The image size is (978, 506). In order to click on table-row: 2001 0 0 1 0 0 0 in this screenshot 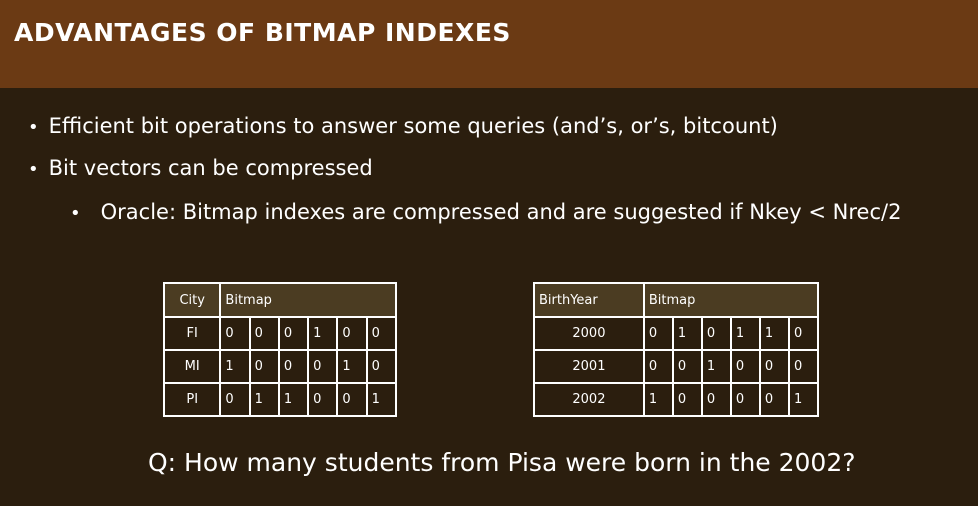, I will do `click(676, 366)`.